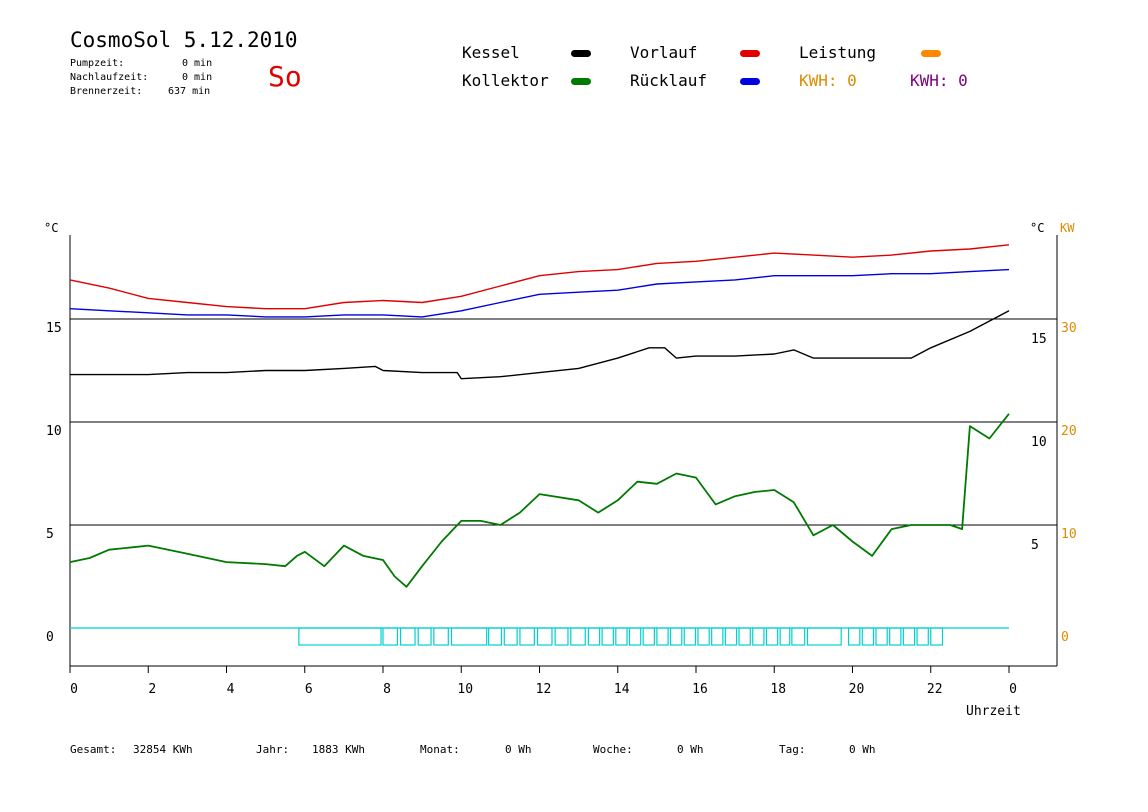 The width and height of the screenshot is (1148, 812). What do you see at coordinates (231, 689) in the screenshot?
I see `x-tick-label: 4` at bounding box center [231, 689].